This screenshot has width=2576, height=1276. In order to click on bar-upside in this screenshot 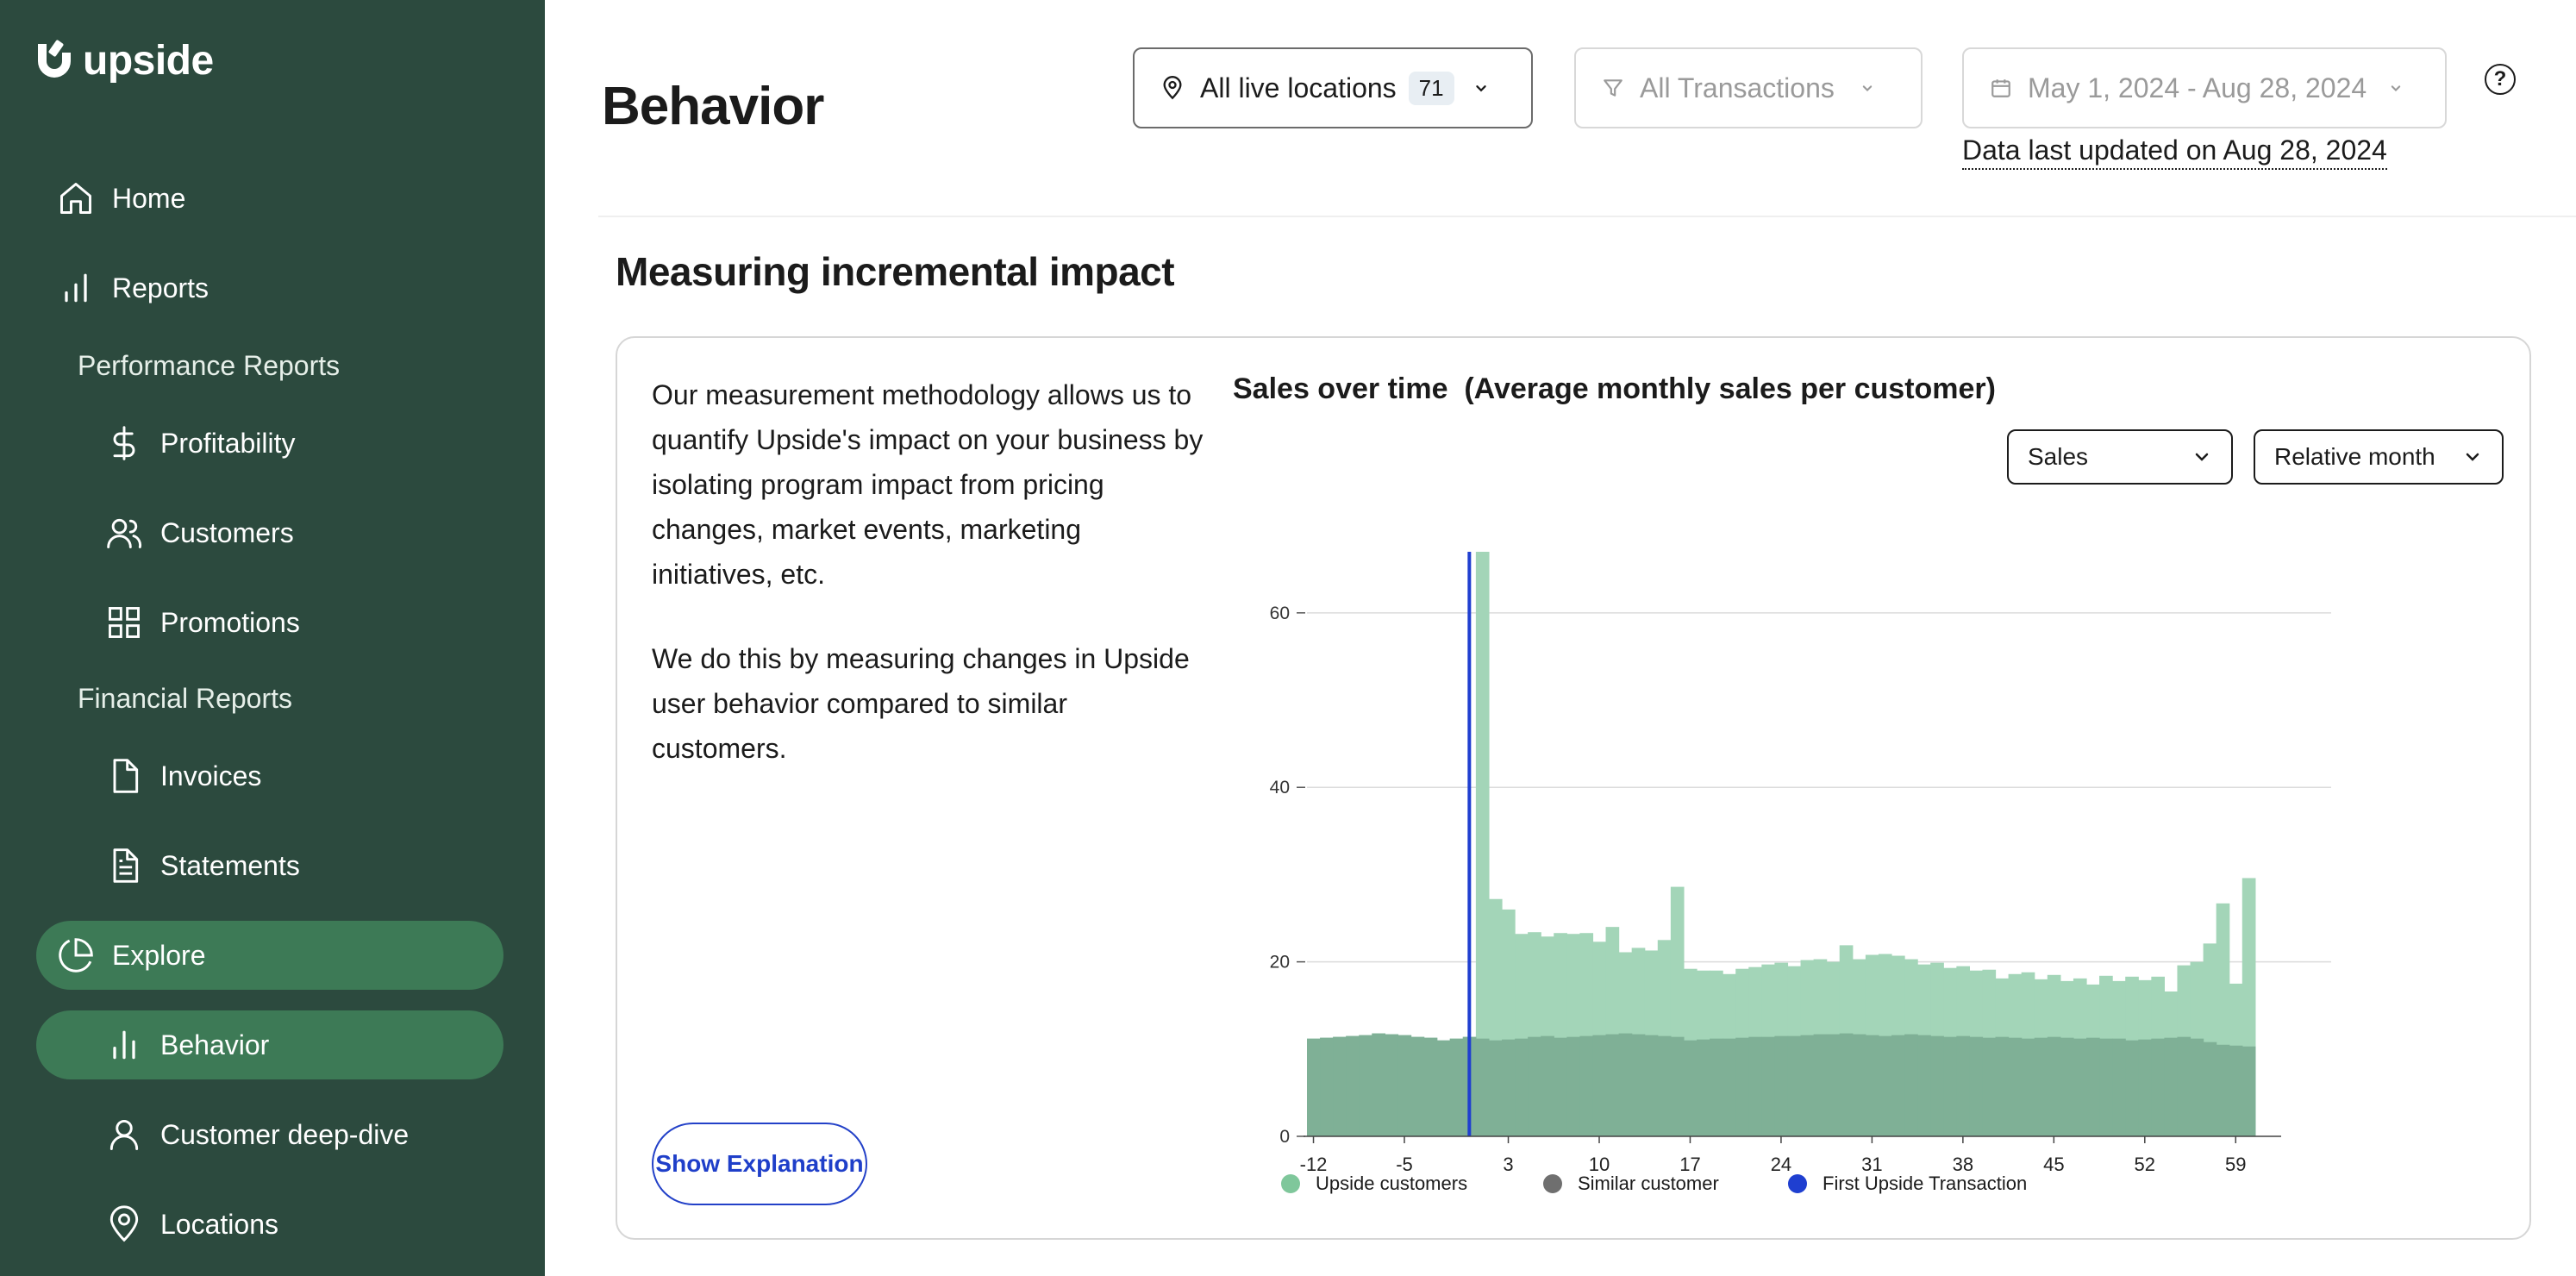, I will do `click(1482, 844)`.